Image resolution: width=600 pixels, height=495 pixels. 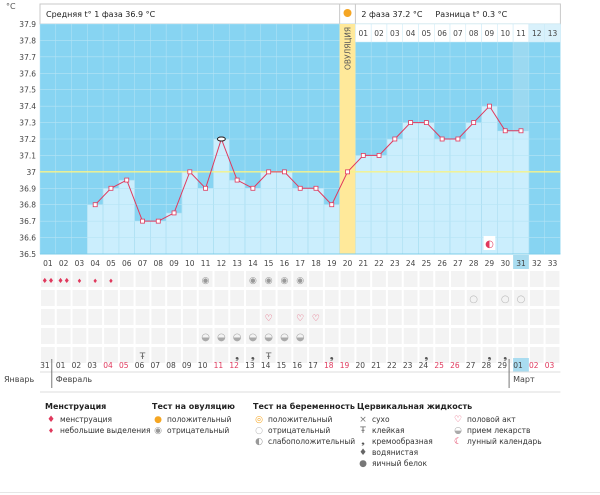 I want to click on unit-label: °C, so click(x=11, y=6).